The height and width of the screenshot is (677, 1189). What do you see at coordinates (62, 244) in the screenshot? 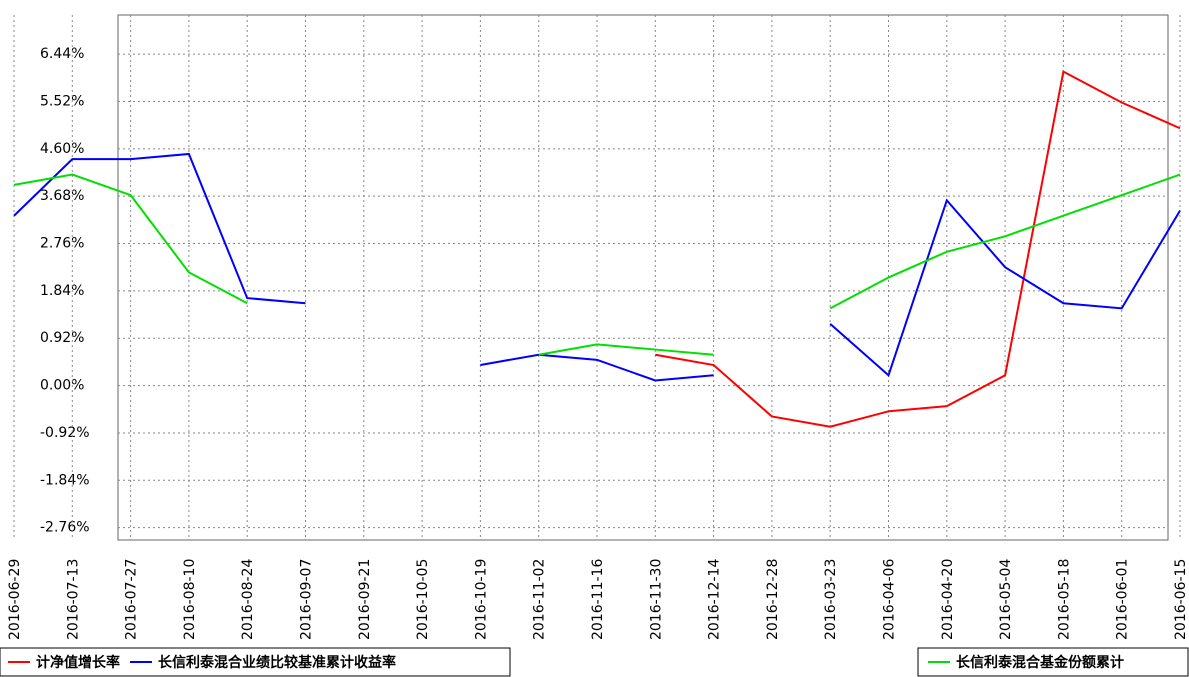
I see `y-tick-label: 2.76%` at bounding box center [62, 244].